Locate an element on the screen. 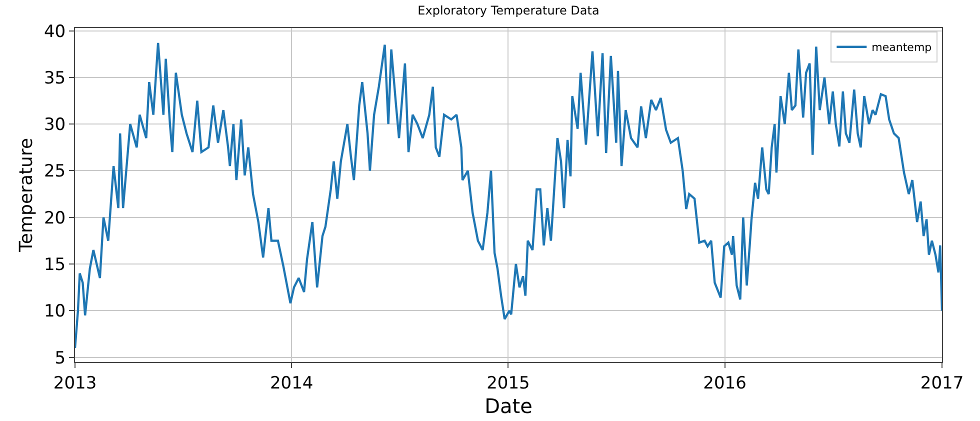 This screenshot has width=980, height=421. y-tick-label: 25 is located at coordinates (55, 172).